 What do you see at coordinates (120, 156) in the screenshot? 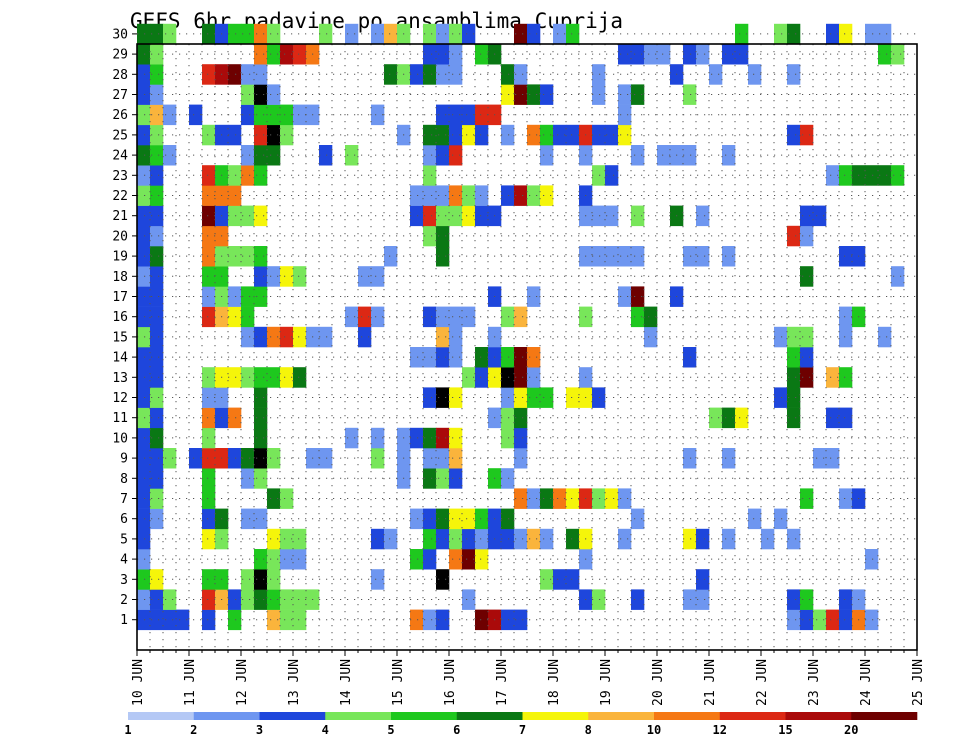
I see `y-tick-label: 24` at bounding box center [120, 156].